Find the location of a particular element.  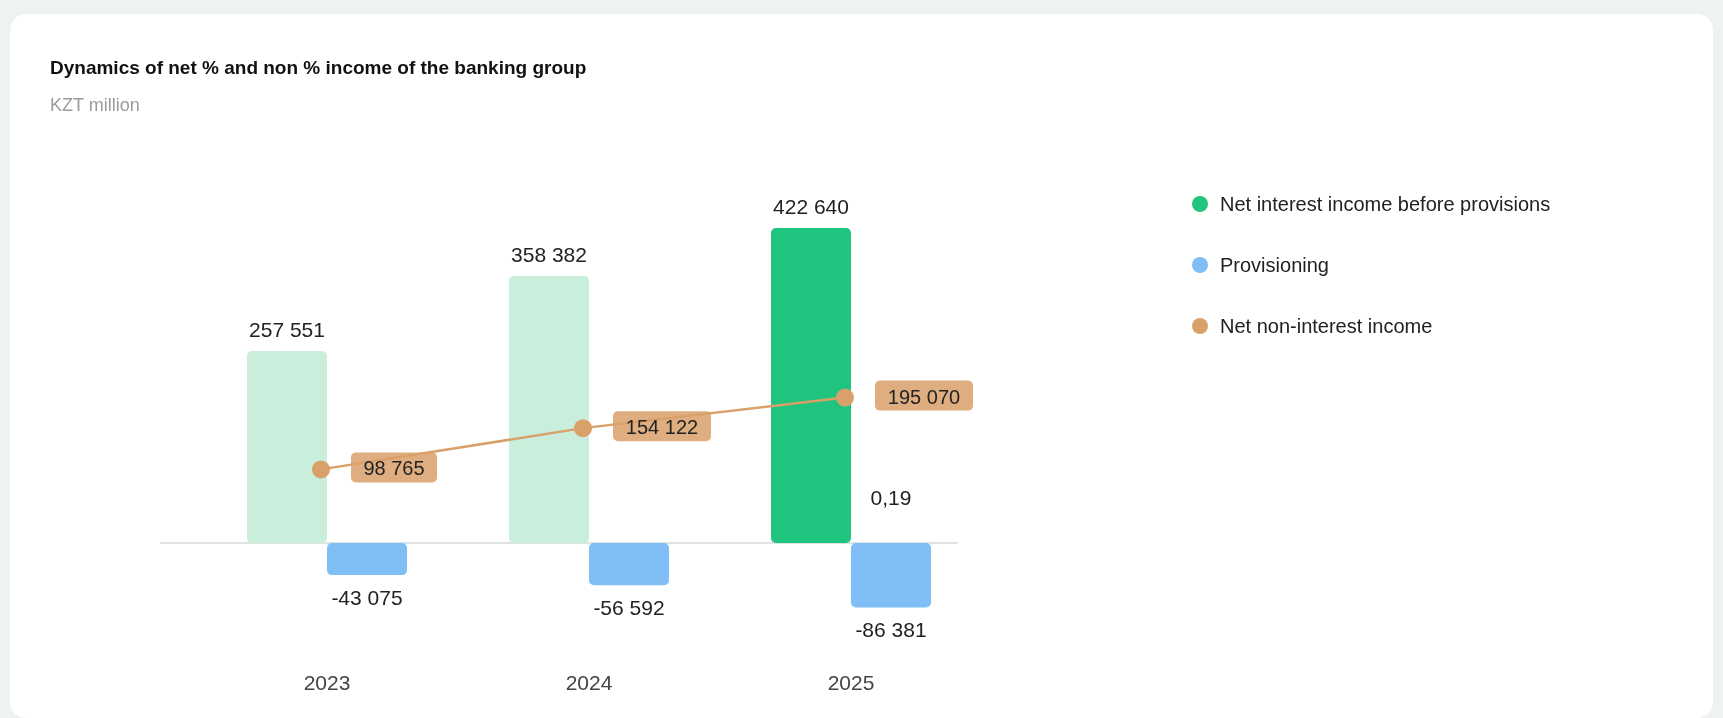

chart-subtitle: KZT million is located at coordinates (95, 105).